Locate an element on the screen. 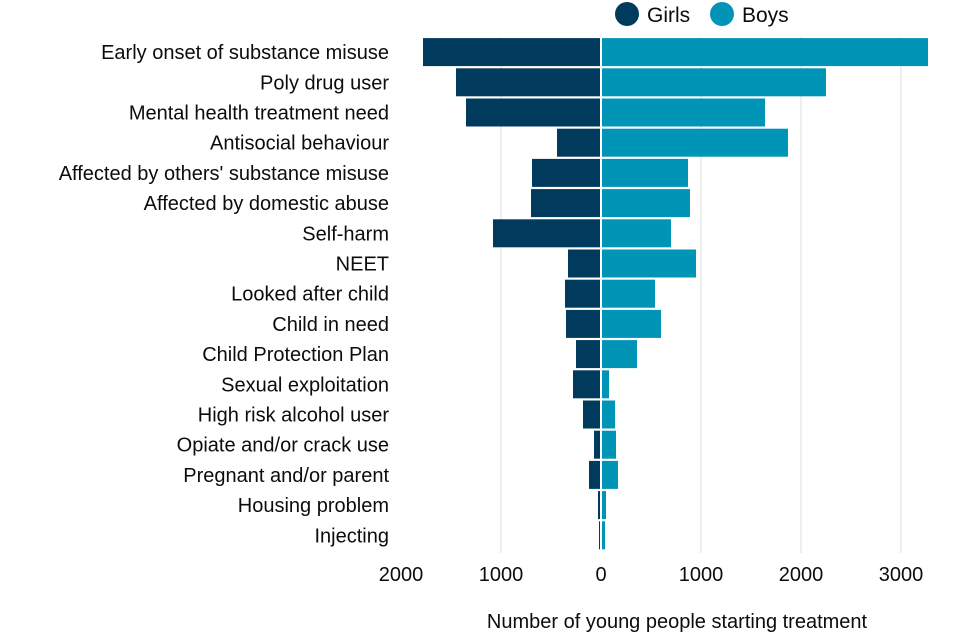 The image size is (960, 640). bar-boys-child-protection-plan is located at coordinates (619, 354).